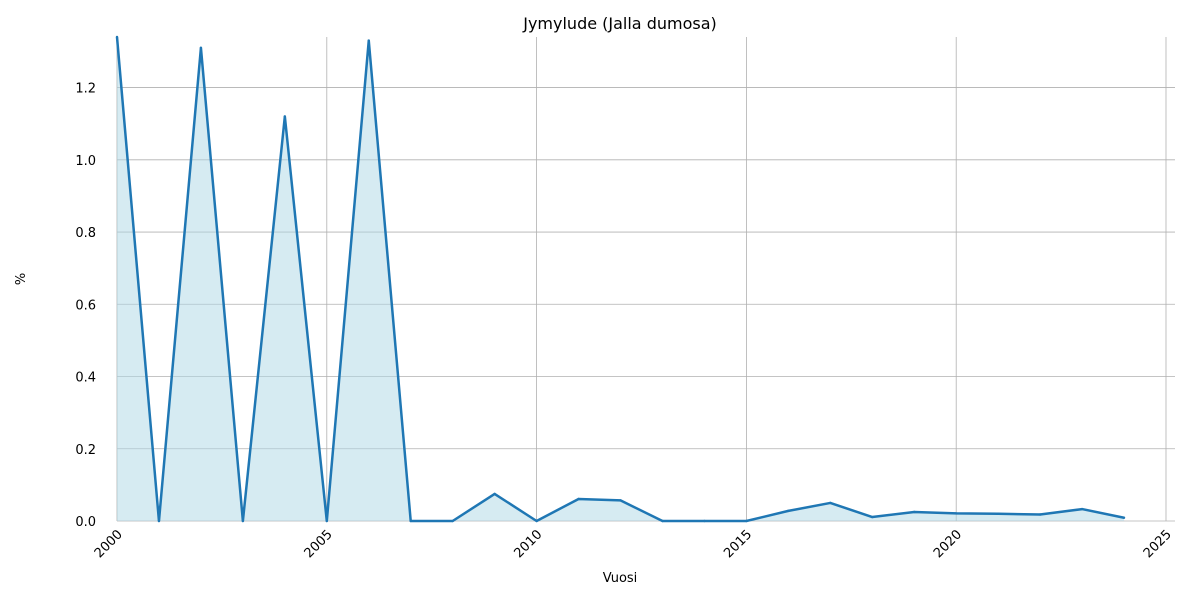  I want to click on data-point-2017, so click(830, 503).